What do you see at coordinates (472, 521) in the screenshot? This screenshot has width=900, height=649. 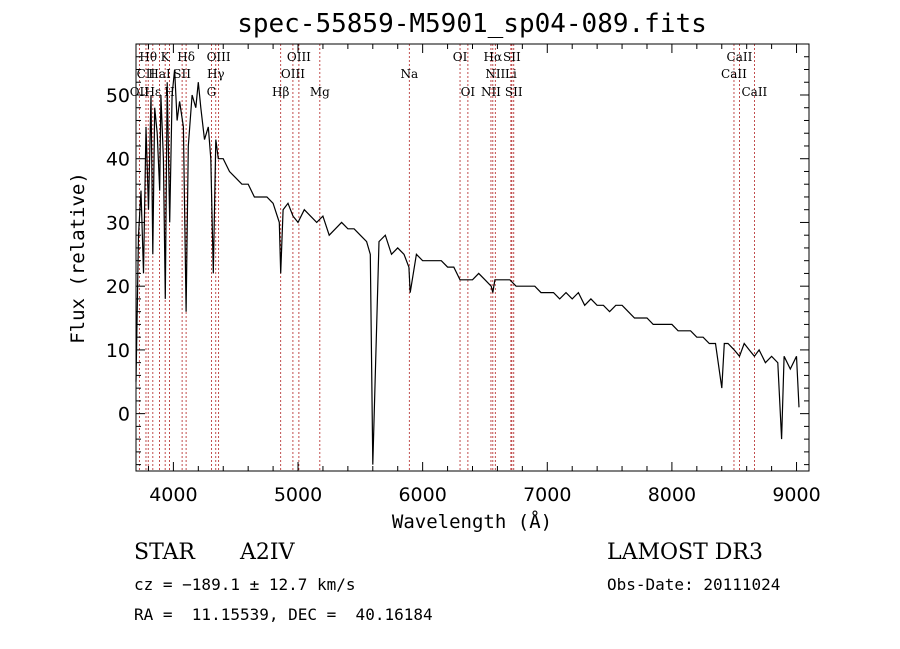 I see `x-axis-label: Wavelength (Å)` at bounding box center [472, 521].